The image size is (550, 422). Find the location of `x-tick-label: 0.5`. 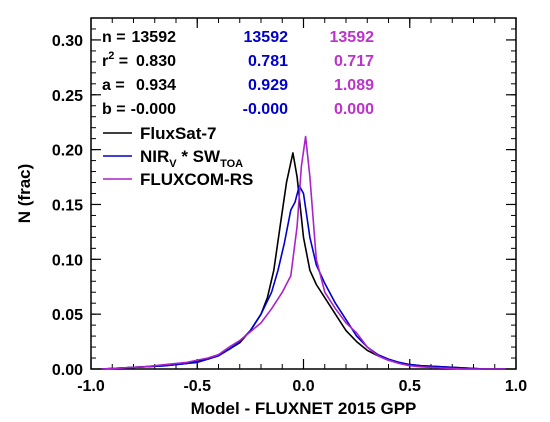

x-tick-label: 0.5 is located at coordinates (410, 386).